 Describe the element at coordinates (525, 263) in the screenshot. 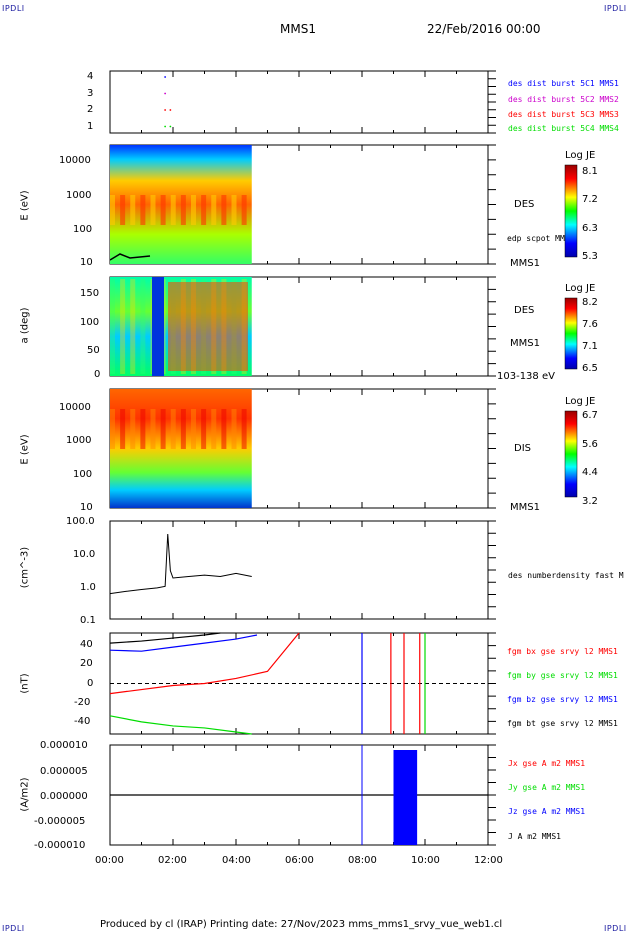

I see `sc-label-1: MMS1` at that location.